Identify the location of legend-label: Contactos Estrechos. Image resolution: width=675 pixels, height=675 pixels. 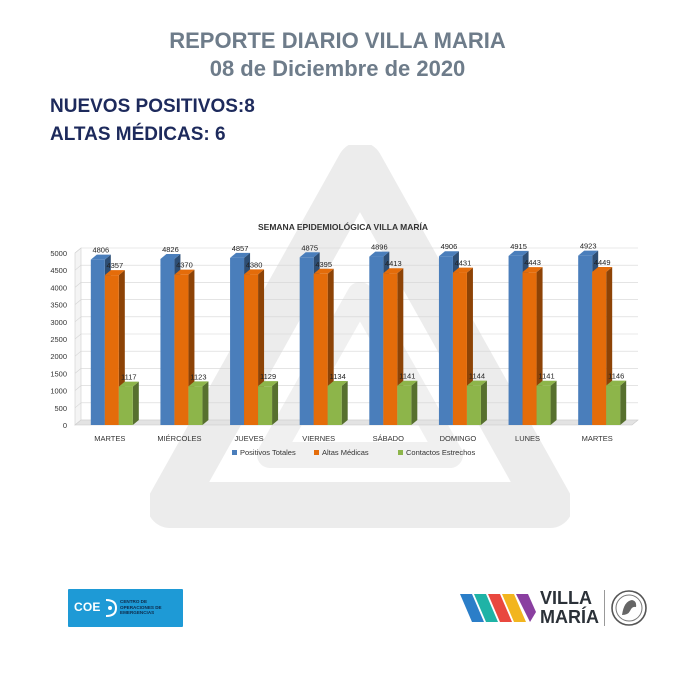
(440, 452).